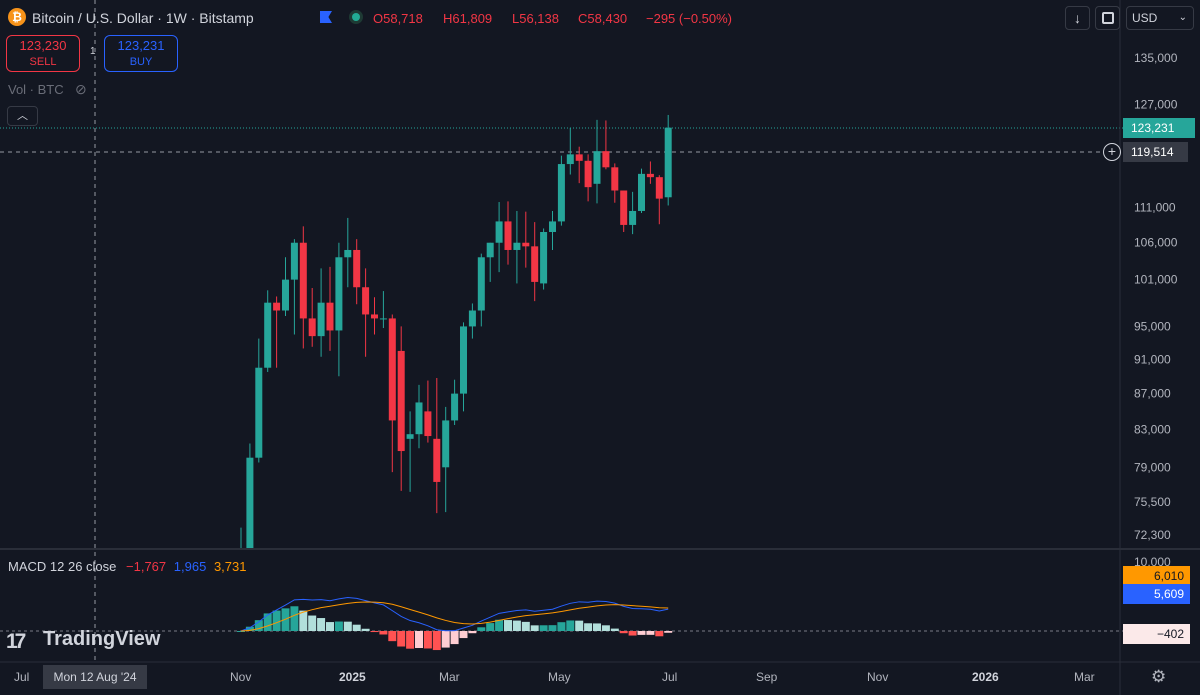 This screenshot has width=1200, height=695. What do you see at coordinates (36, 89) in the screenshot?
I see `volume-label: Vol · BTC` at bounding box center [36, 89].